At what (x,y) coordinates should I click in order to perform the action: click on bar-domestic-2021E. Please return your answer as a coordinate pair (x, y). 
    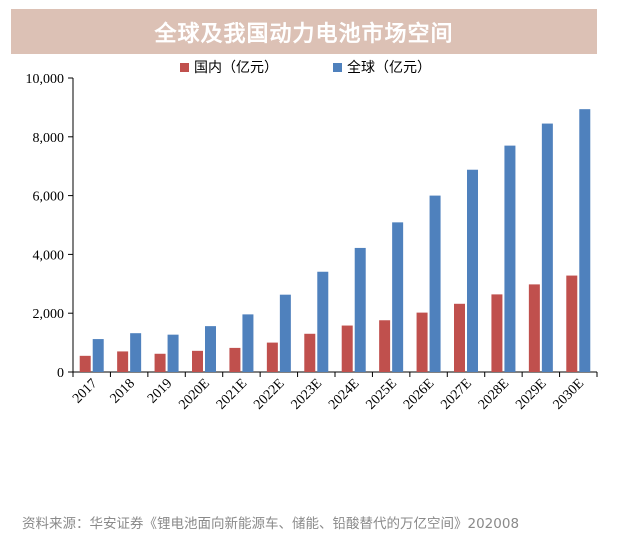
    Looking at the image, I should click on (235, 359).